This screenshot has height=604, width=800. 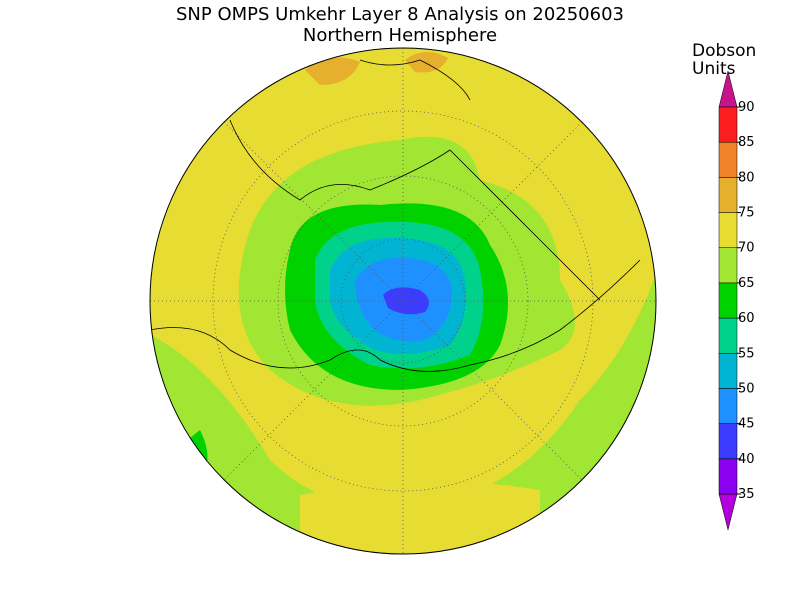 I want to click on colorbar-tick-label: 35, so click(x=746, y=494).